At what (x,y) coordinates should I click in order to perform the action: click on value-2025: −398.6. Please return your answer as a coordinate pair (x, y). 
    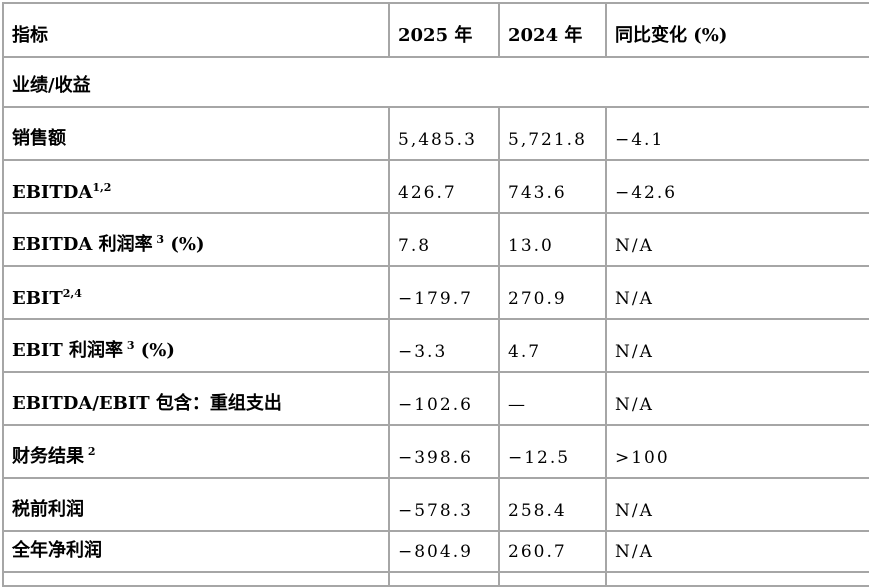
    Looking at the image, I should click on (444, 451).